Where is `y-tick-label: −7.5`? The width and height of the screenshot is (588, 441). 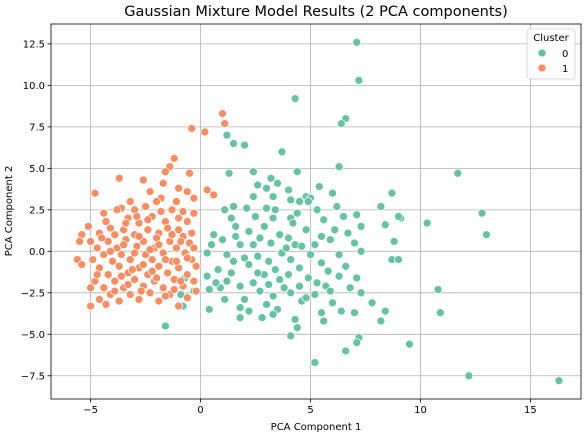 y-tick-label: −7.5 is located at coordinates (33, 376).